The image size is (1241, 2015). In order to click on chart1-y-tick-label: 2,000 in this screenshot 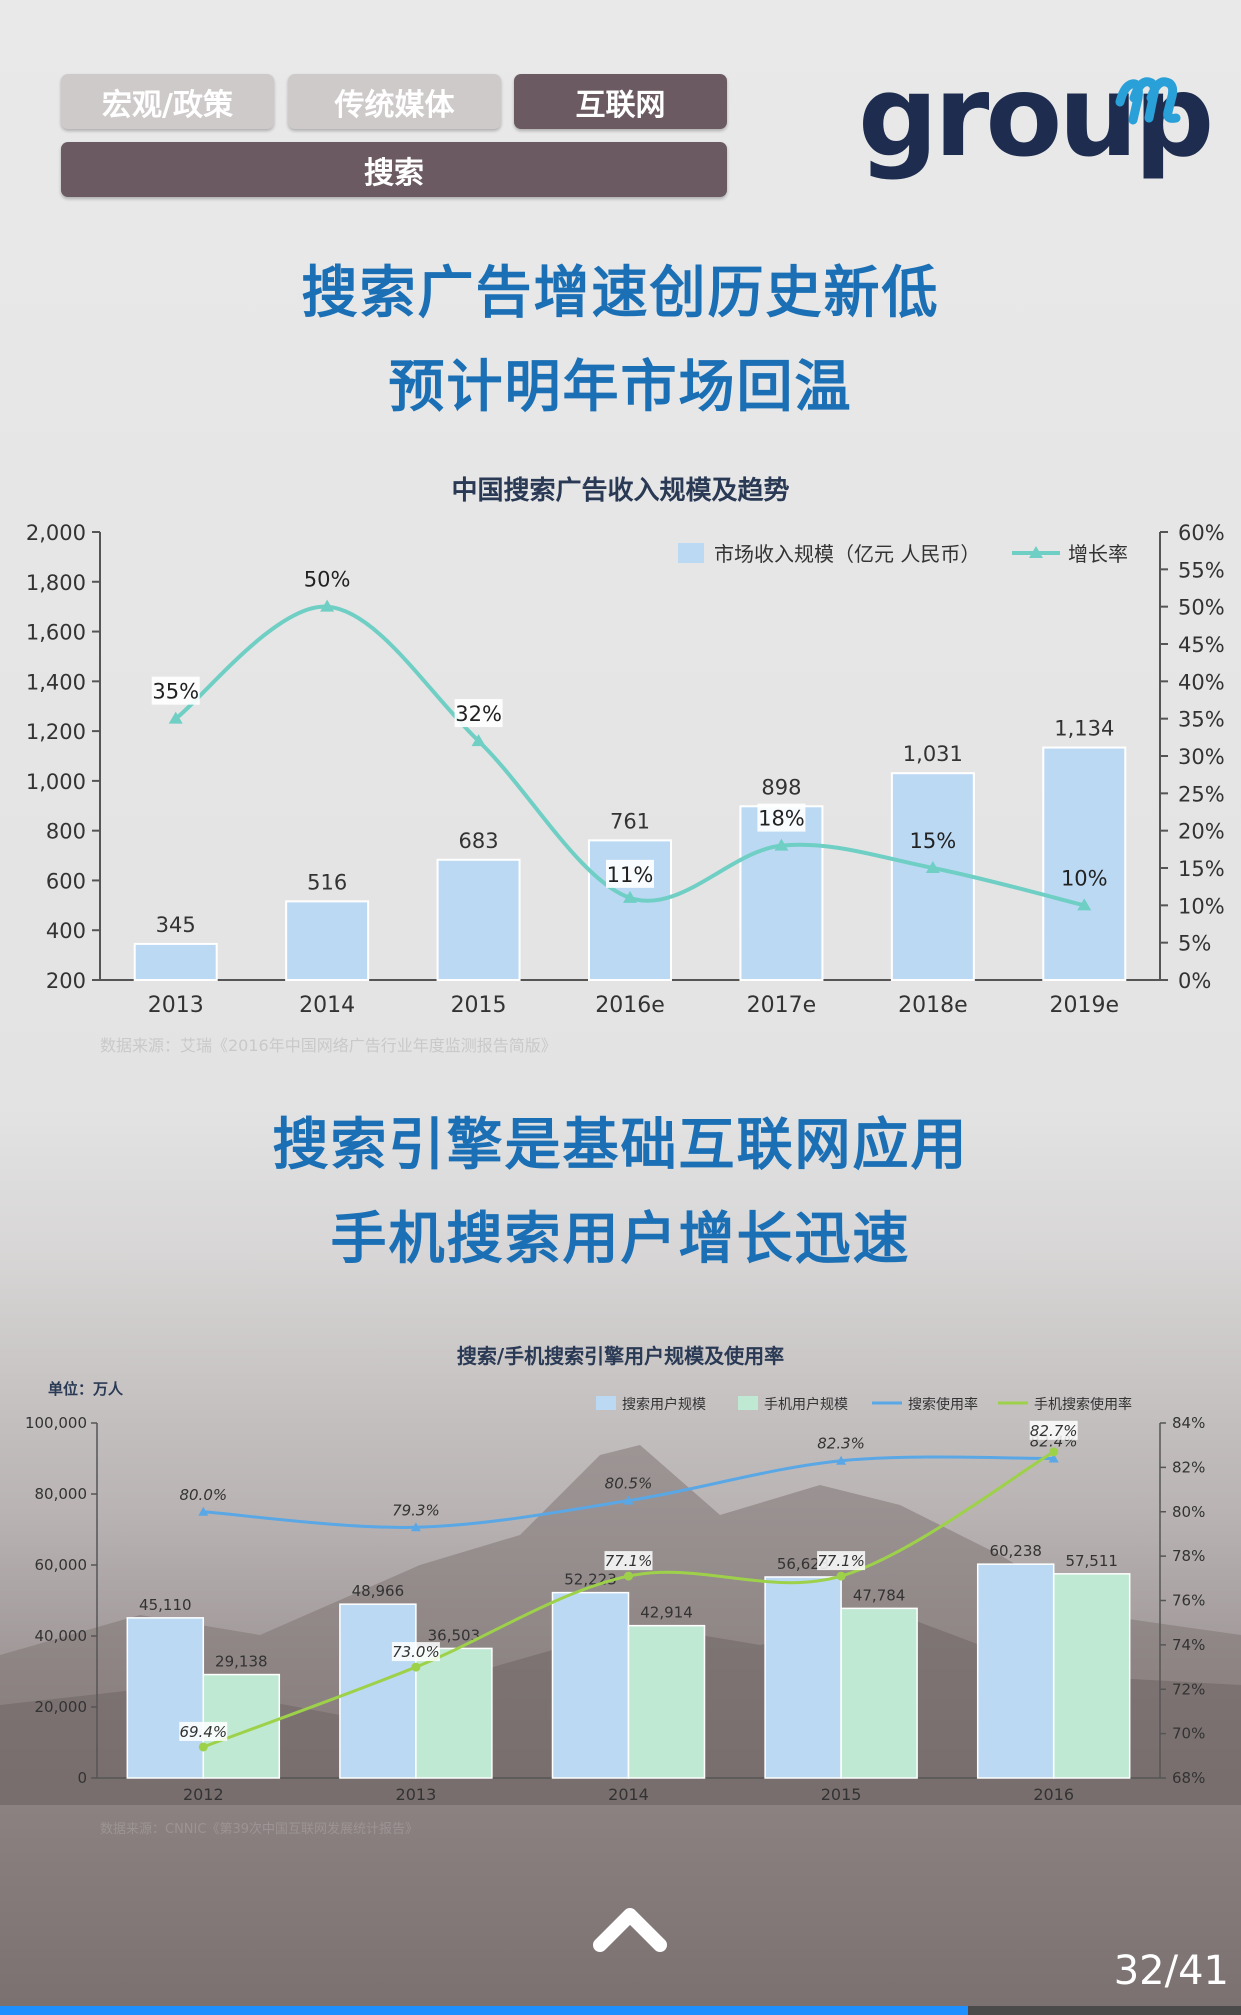, I will do `click(56, 533)`.